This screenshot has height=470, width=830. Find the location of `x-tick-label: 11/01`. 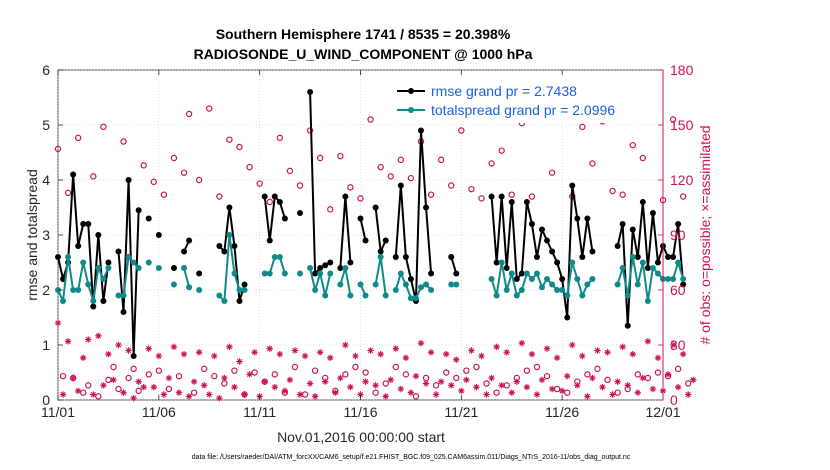

x-tick-label: 11/01 is located at coordinates (58, 412).